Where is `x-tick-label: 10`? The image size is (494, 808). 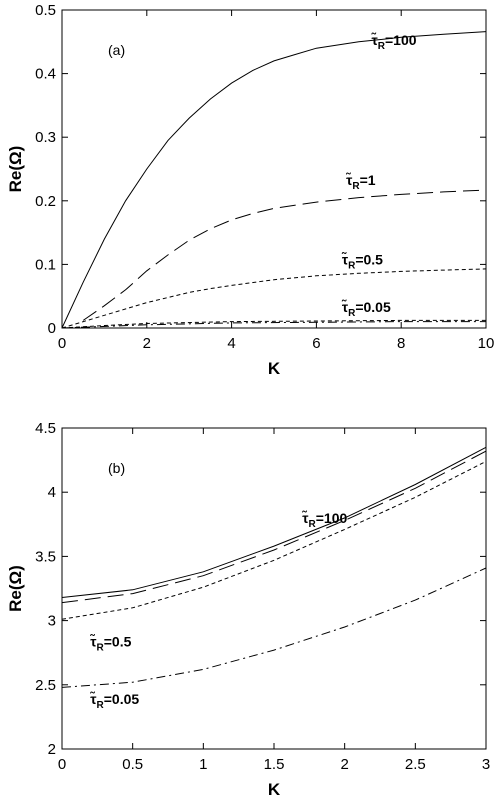 x-tick-label: 10 is located at coordinates (486, 343).